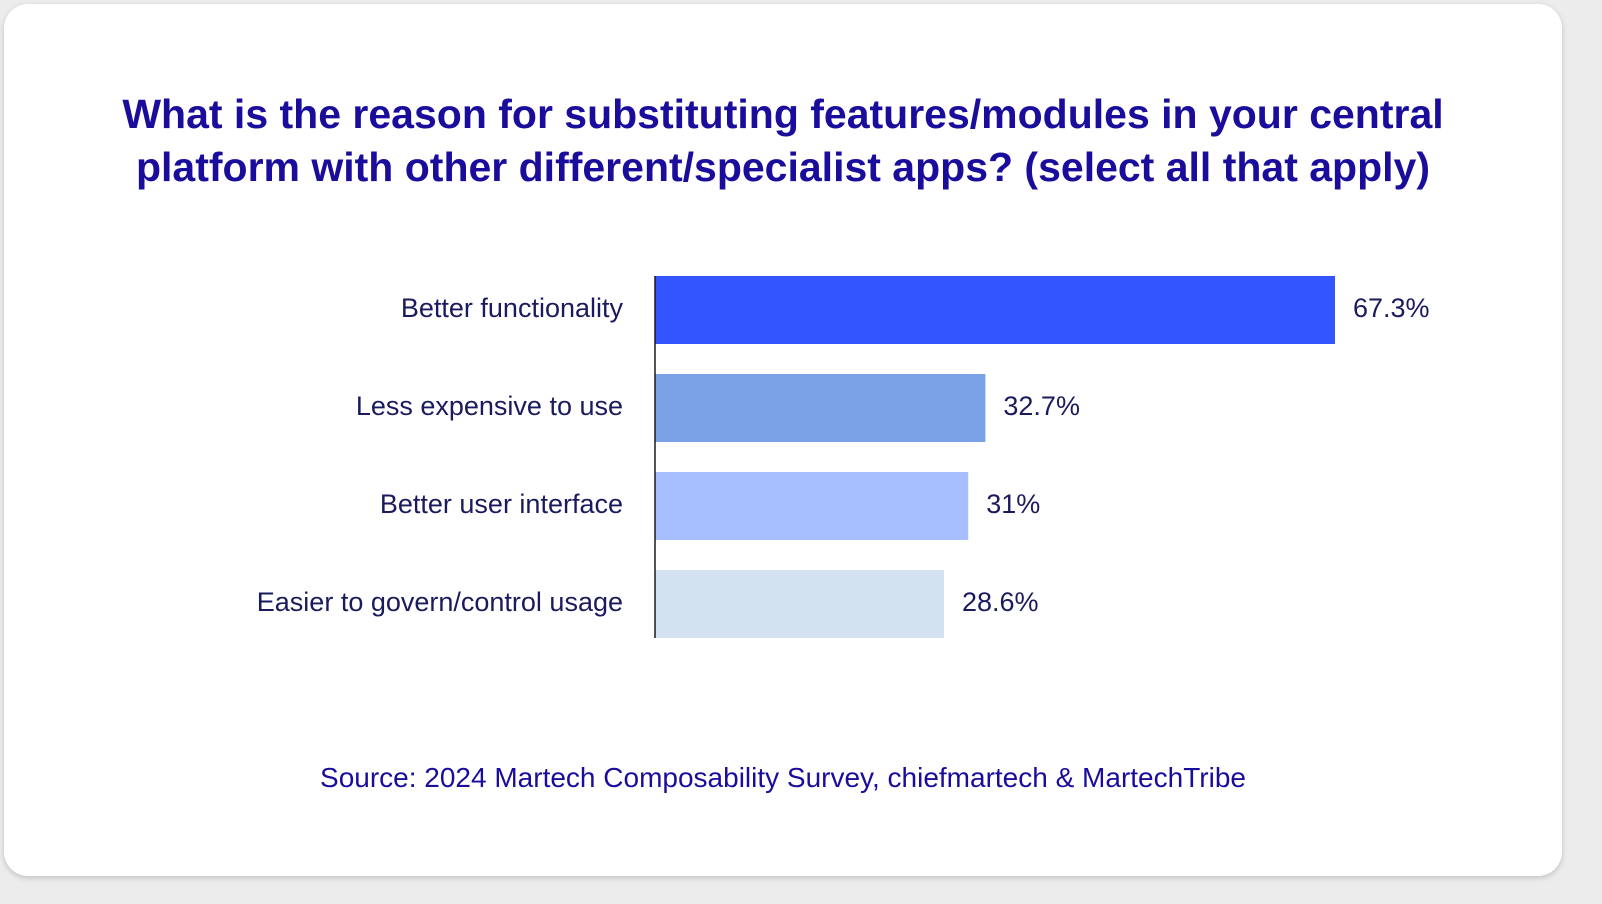 The width and height of the screenshot is (1602, 904). I want to click on value-label-1: 67.3%, so click(1391, 308).